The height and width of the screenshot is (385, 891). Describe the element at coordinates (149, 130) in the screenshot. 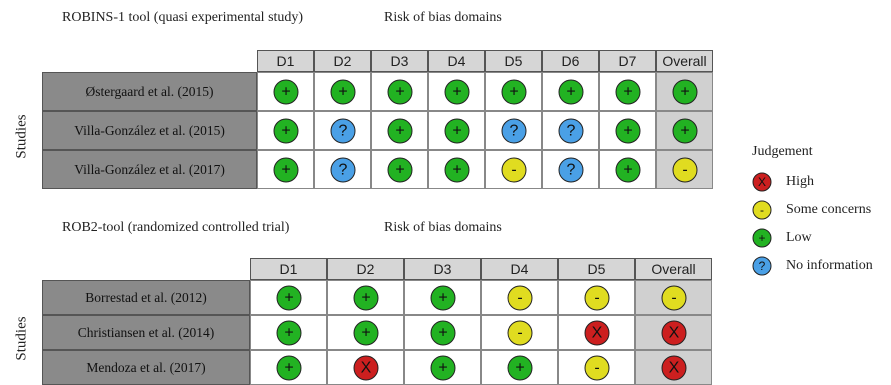

I see `study-label: Villa-González et al. (2015)` at that location.